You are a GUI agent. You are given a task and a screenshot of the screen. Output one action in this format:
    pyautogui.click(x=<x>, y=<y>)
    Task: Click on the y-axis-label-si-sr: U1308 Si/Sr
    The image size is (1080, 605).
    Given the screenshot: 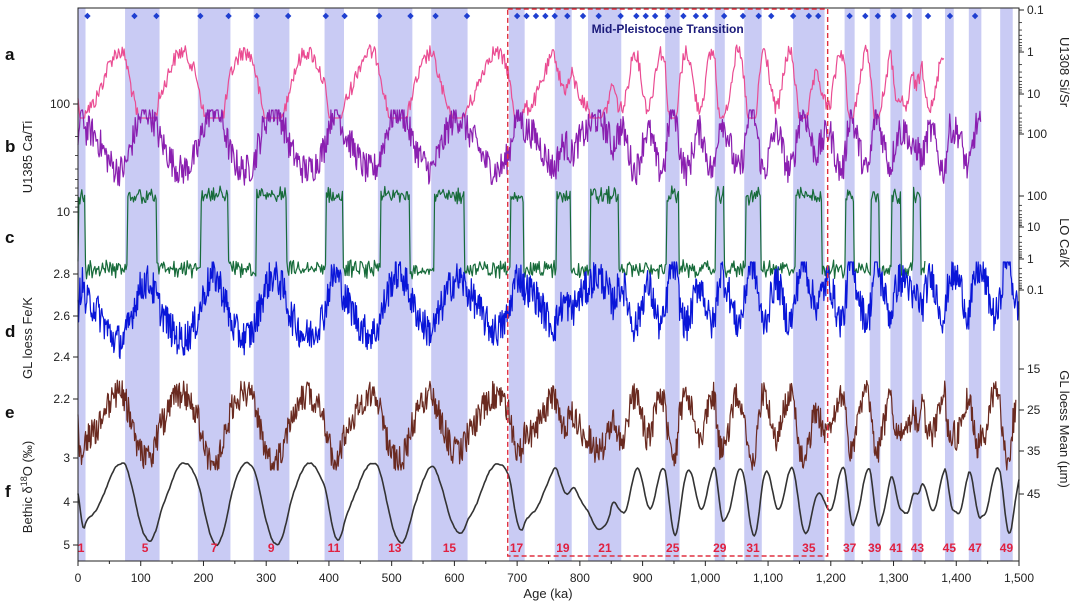 What is the action you would take?
    pyautogui.click(x=1064, y=72)
    